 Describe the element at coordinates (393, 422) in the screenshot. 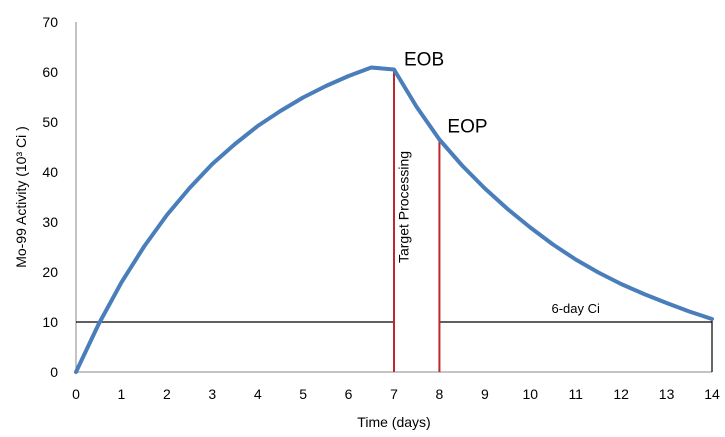

I see `x-axis-title: Time (days)` at that location.